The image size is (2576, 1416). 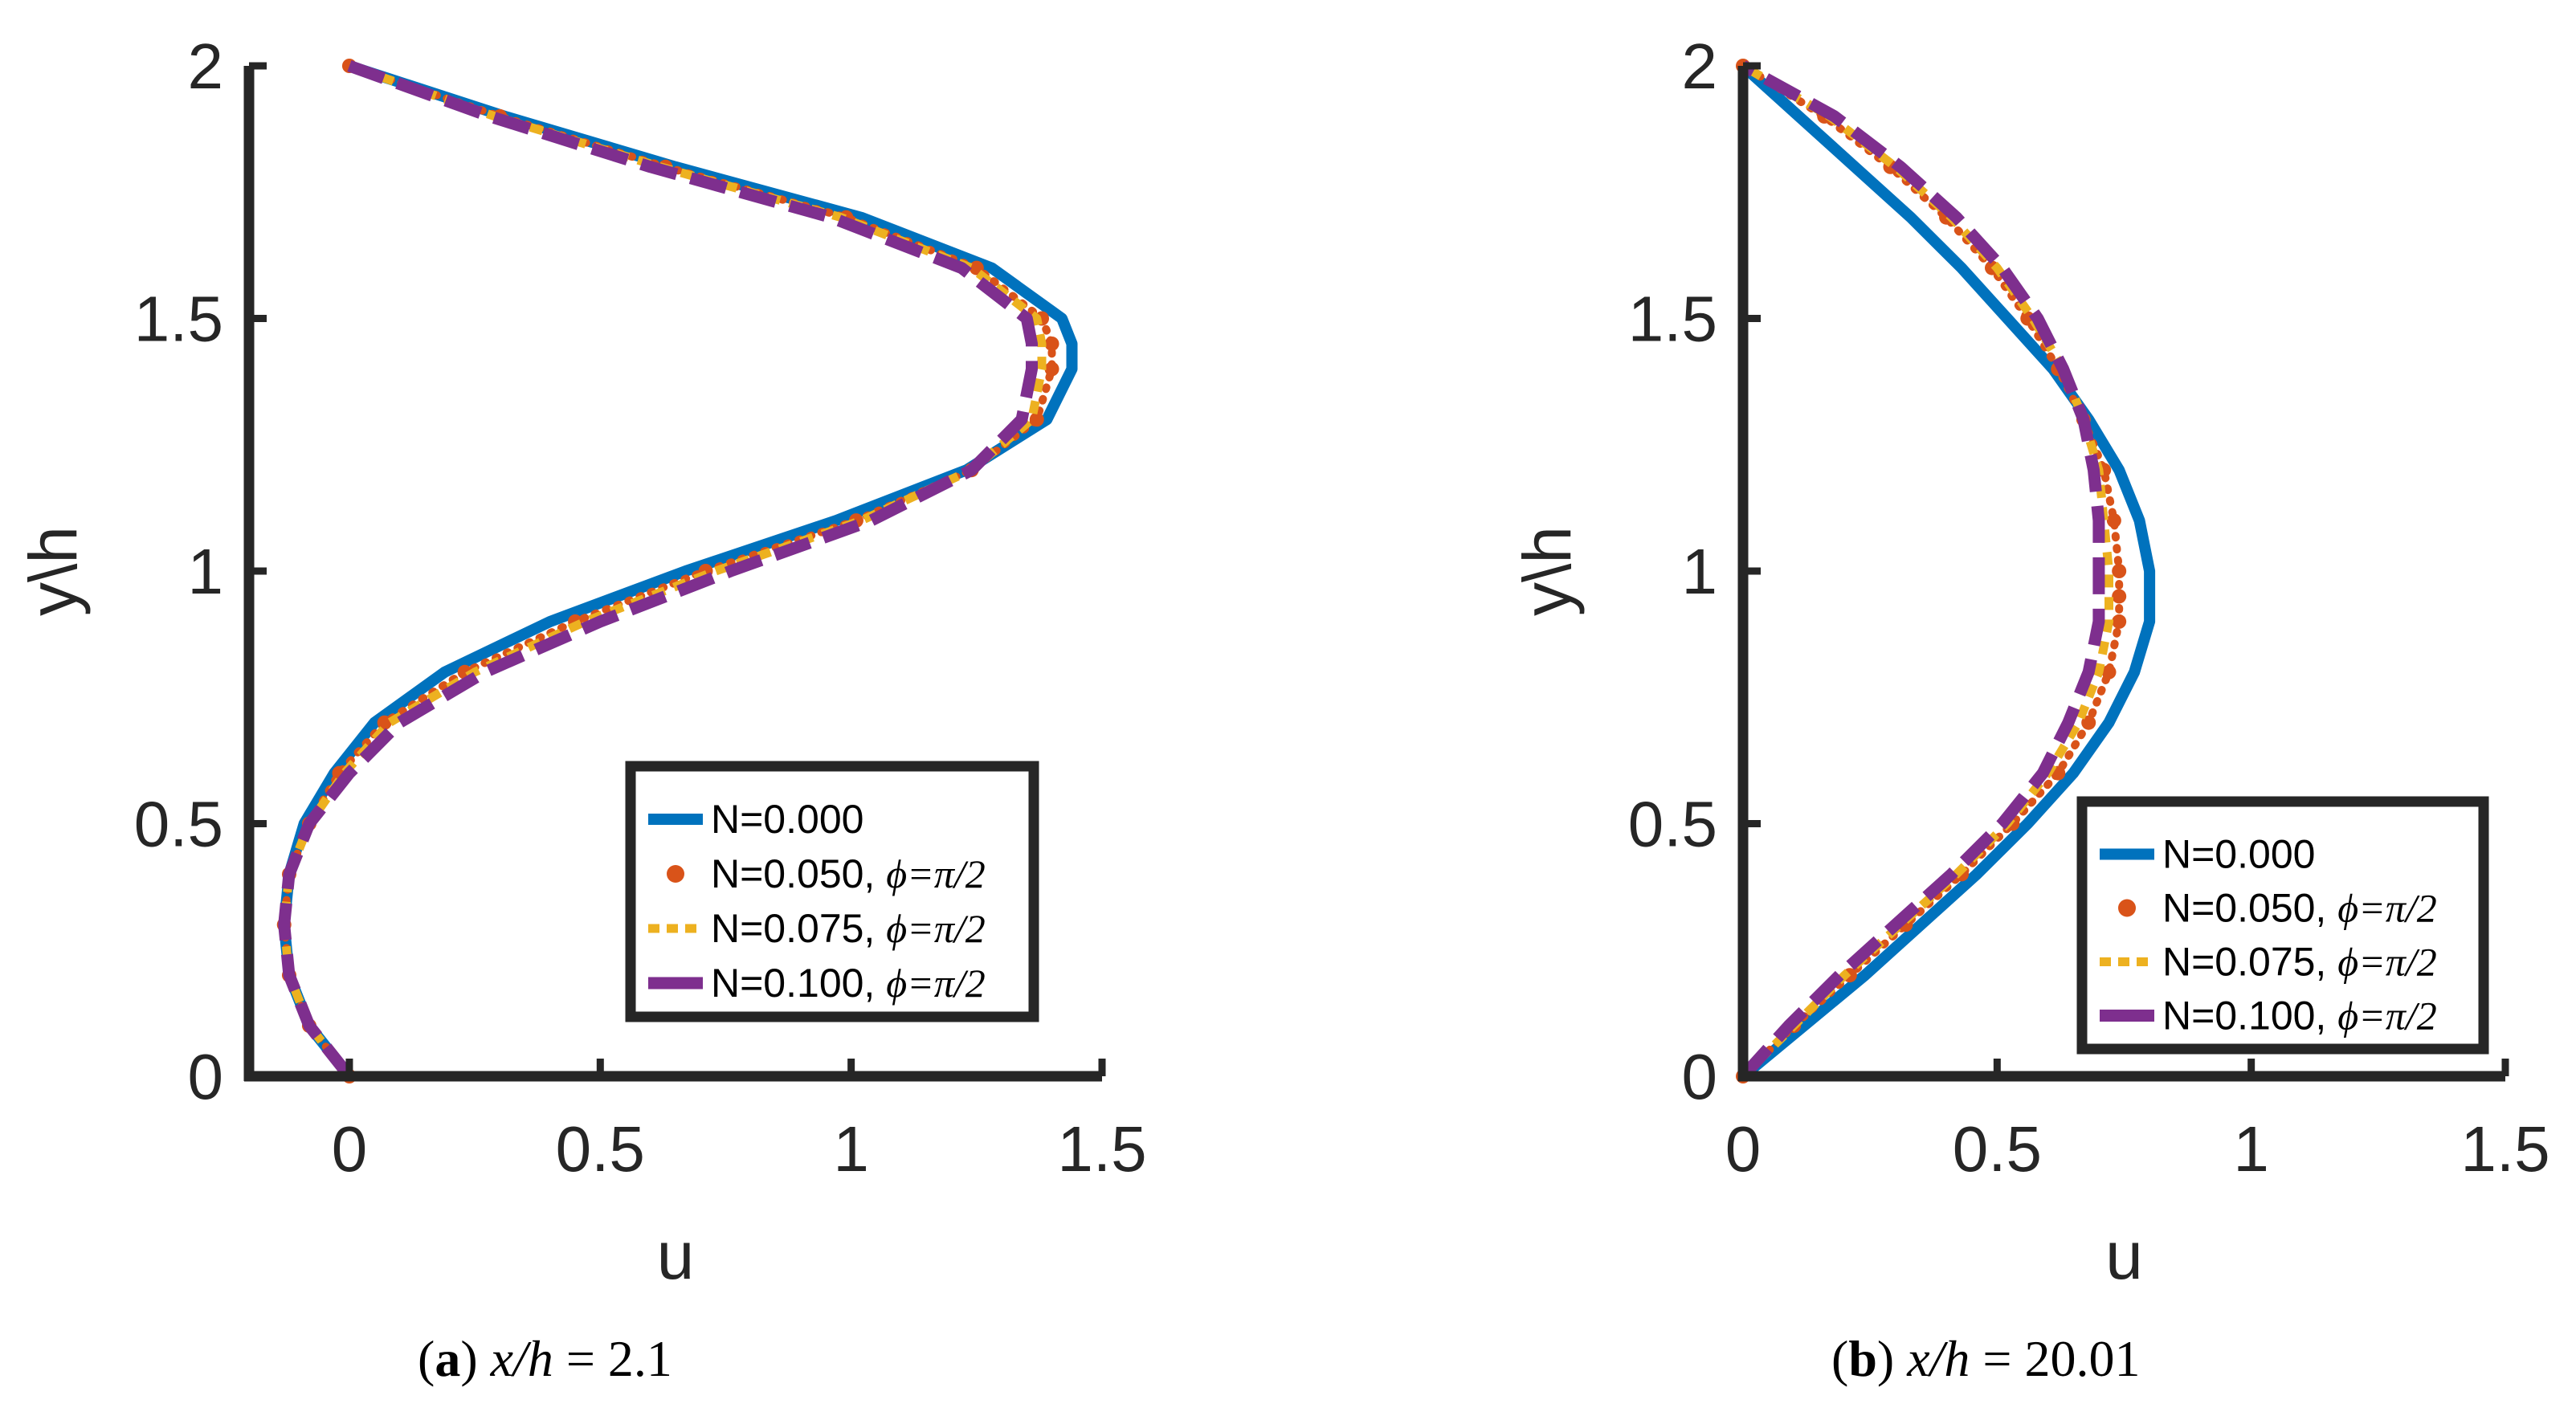 What do you see at coordinates (2082, 1358) in the screenshot?
I see `caption-value: 20.01` at bounding box center [2082, 1358].